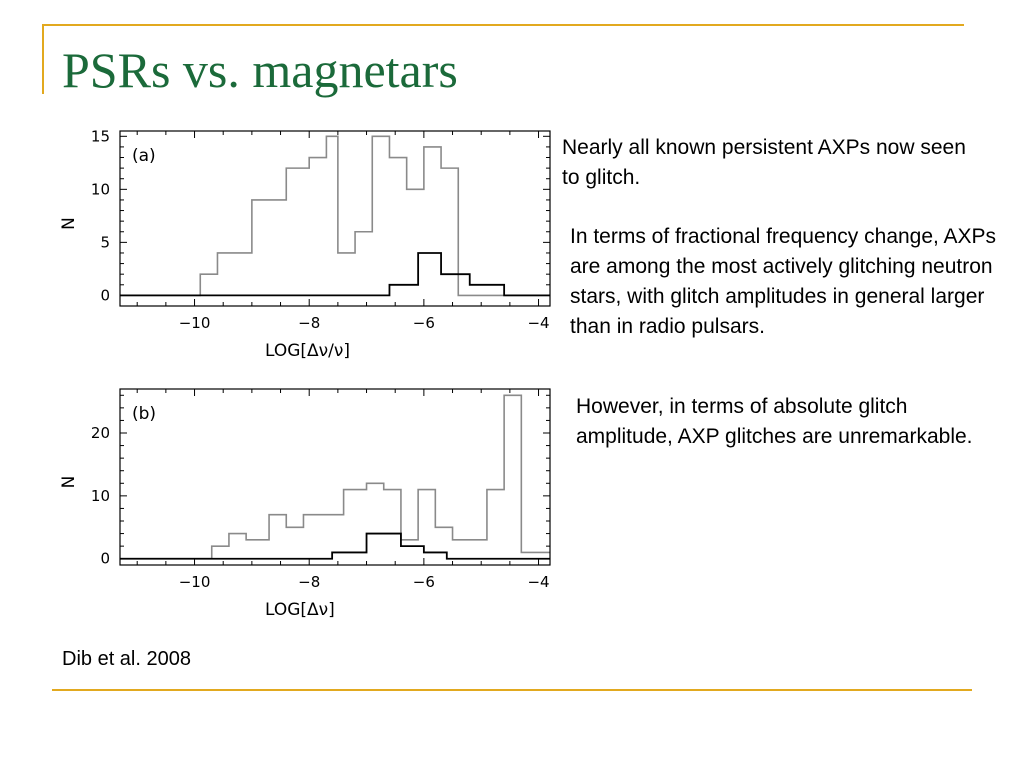 The image size is (1024, 768). What do you see at coordinates (100, 433) in the screenshot?
I see `y-tick-label: 20` at bounding box center [100, 433].